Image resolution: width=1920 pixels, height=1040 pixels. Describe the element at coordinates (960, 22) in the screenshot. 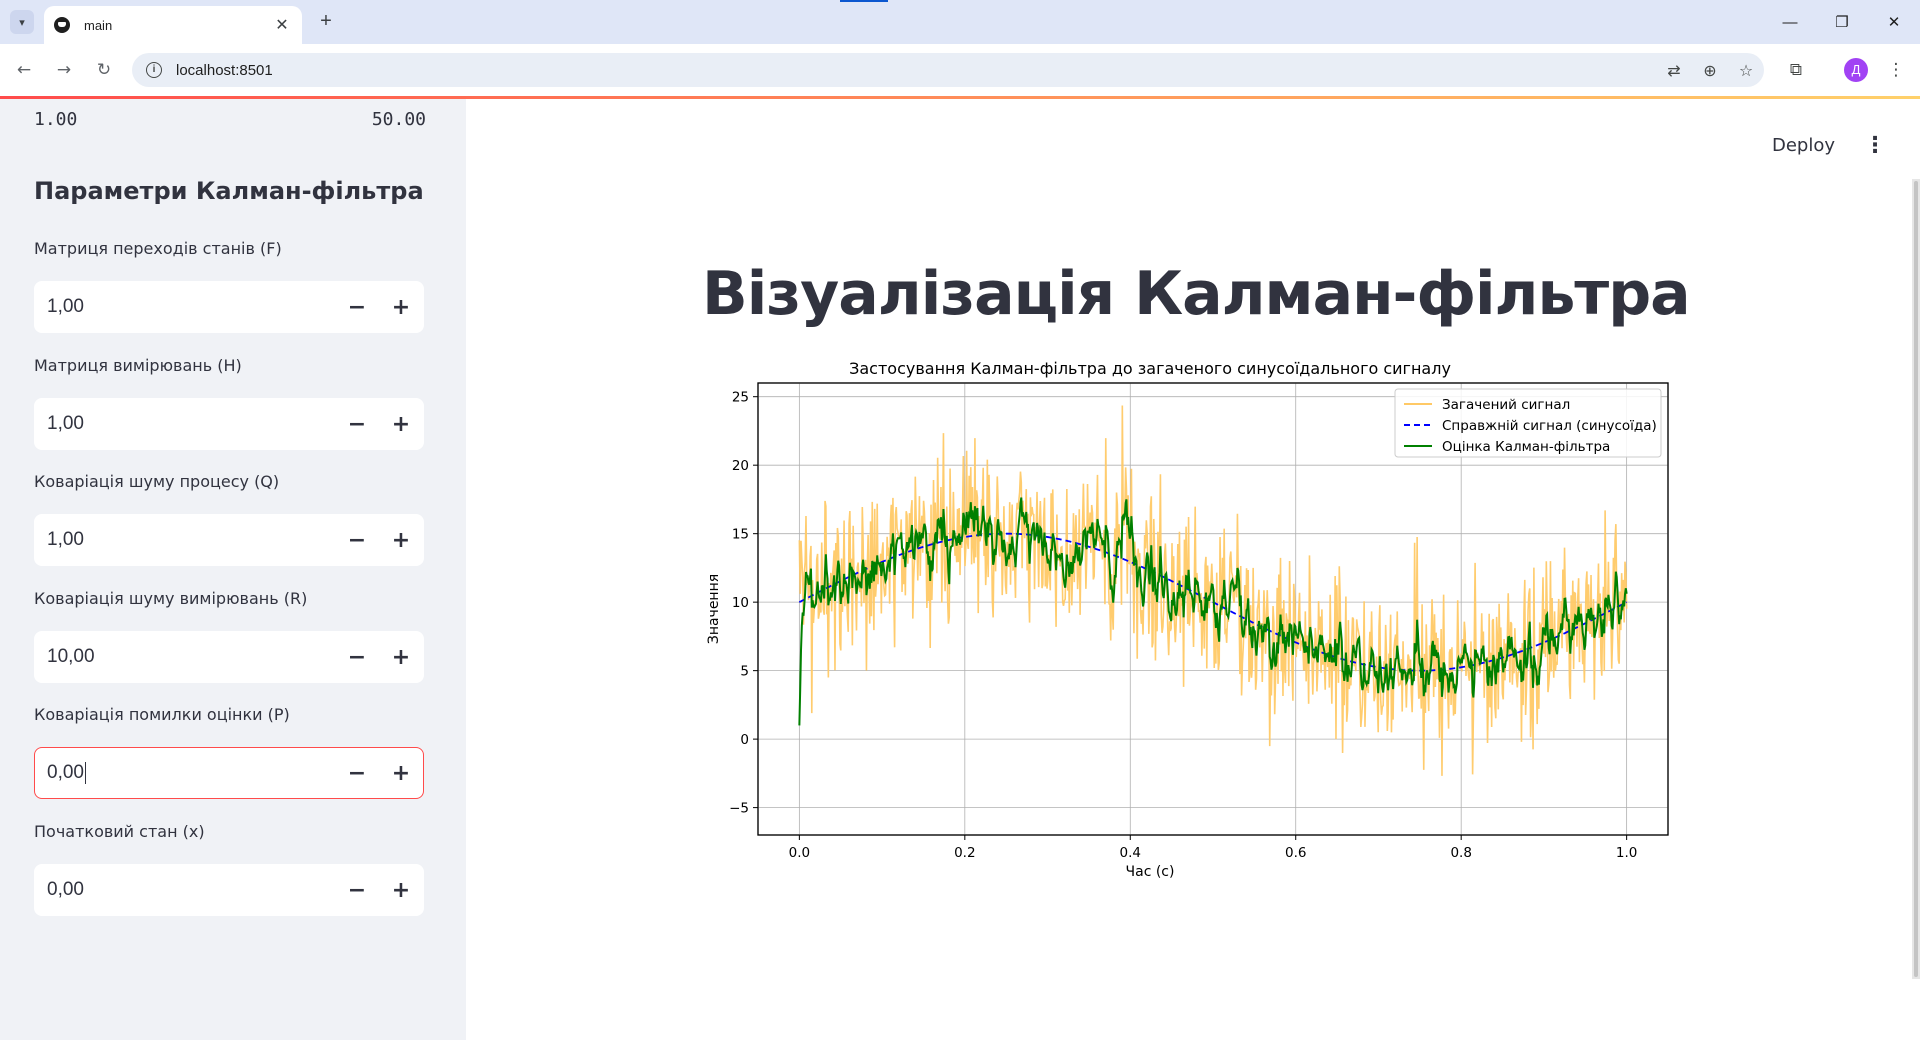

I see `browser-tab-bar: ▾ main ✕ + — ❐ ✕` at that location.